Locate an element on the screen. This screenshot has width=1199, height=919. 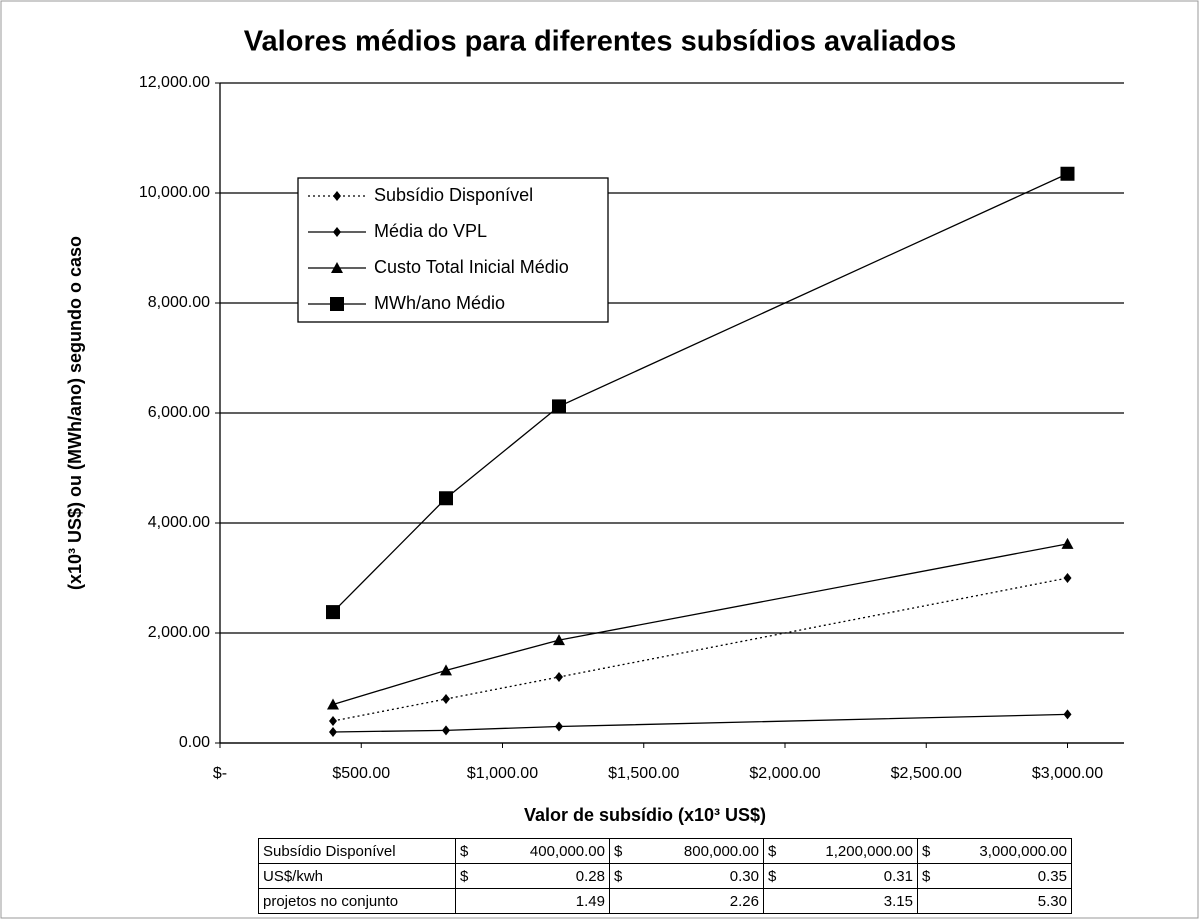
y-tick-label: 8,000.00 is located at coordinates (179, 302).